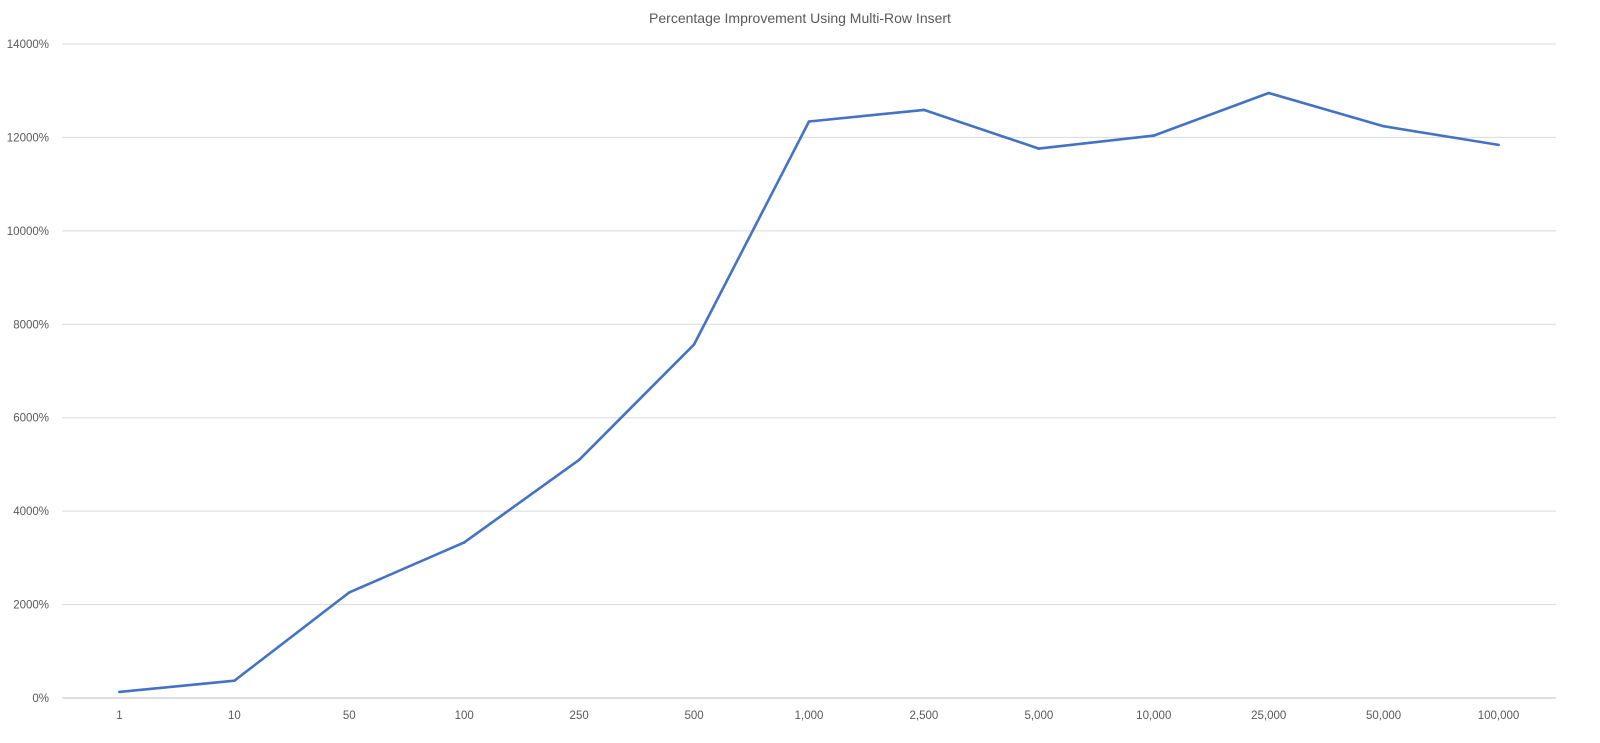  Describe the element at coordinates (349, 716) in the screenshot. I see `x-tick-label: 50` at that location.